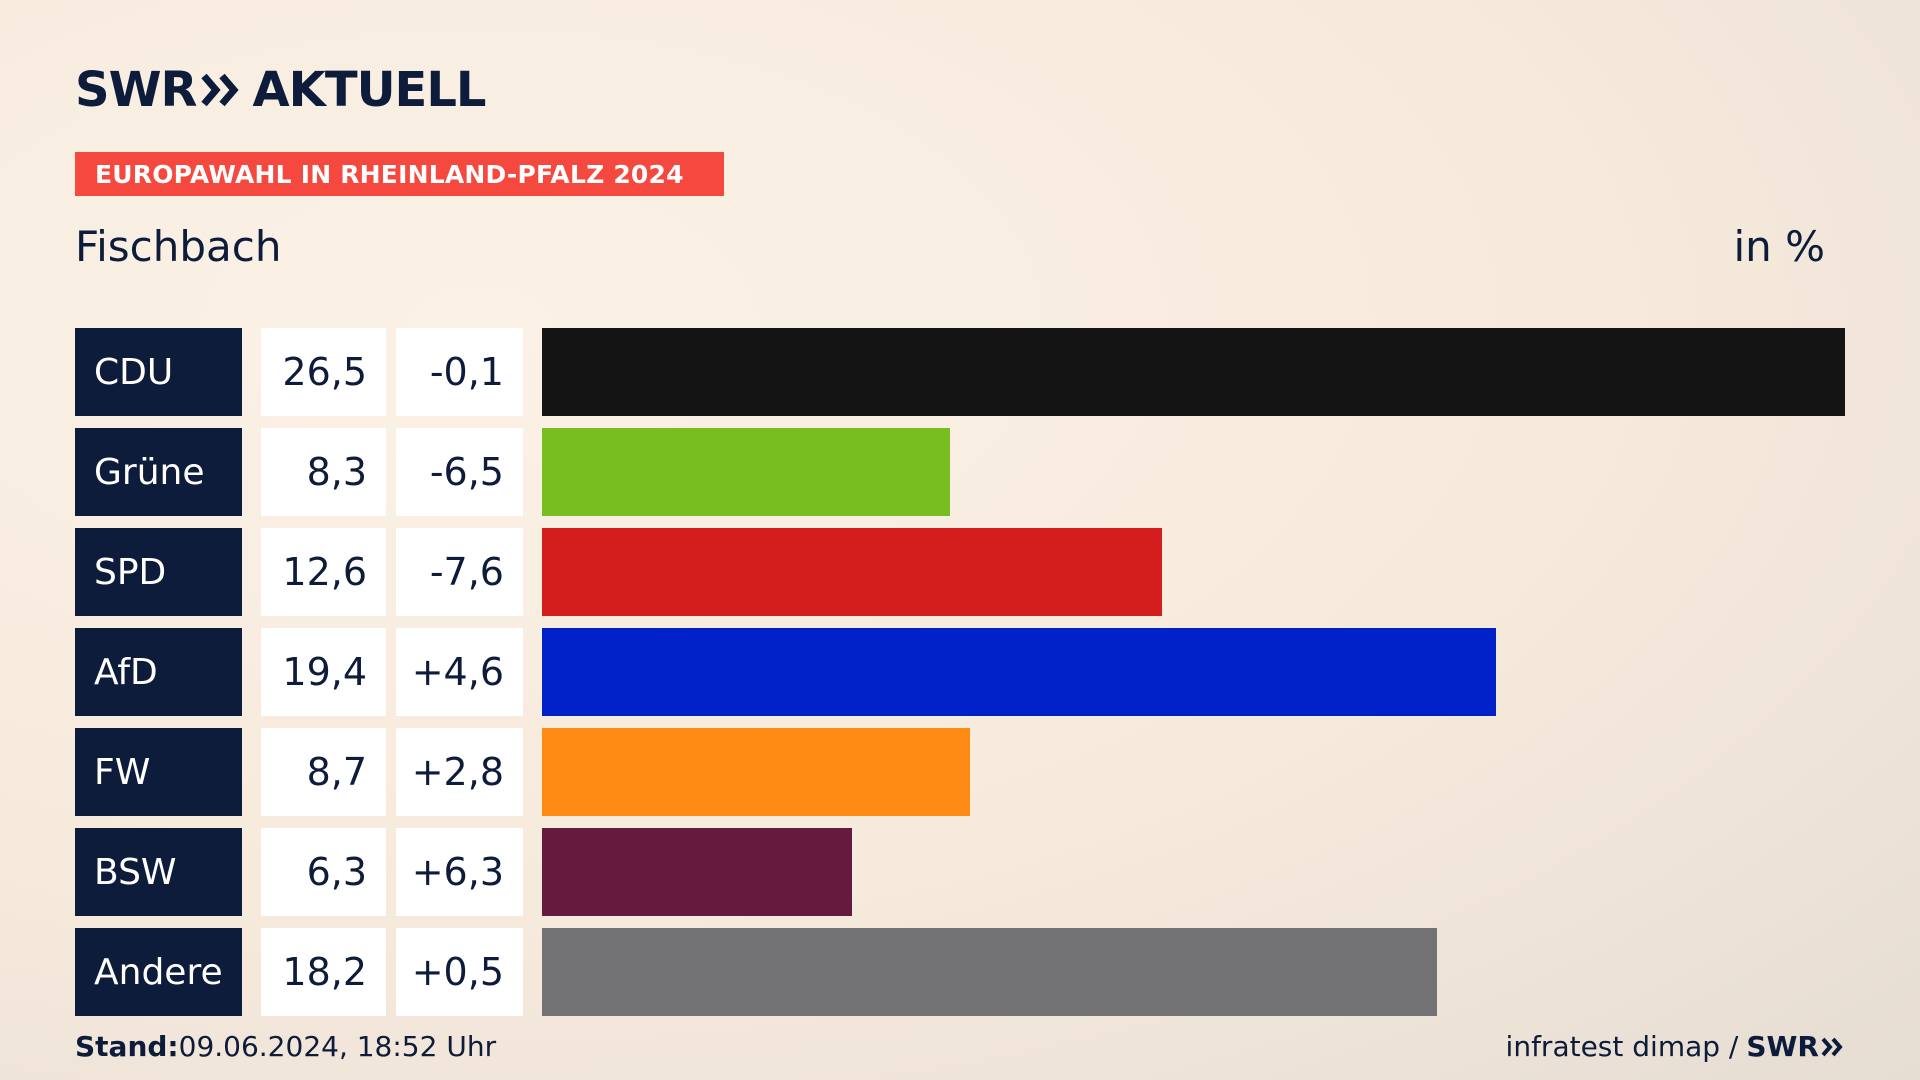 This screenshot has width=1920, height=1080. Describe the element at coordinates (459, 572) in the screenshot. I see `vote-change-value: -7,6` at that location.